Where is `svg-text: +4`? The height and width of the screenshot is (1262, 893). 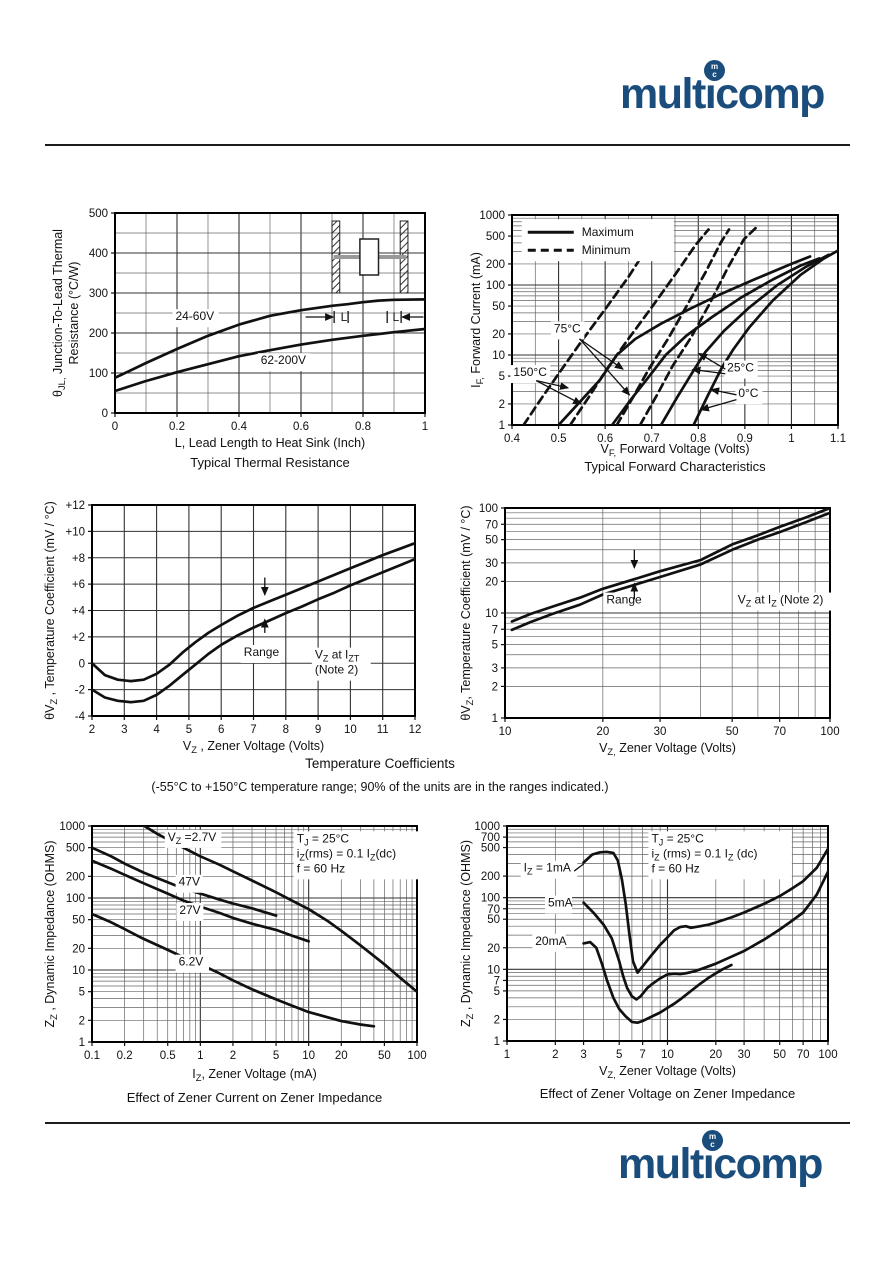
svg-text: +4 is located at coordinates (79, 612).